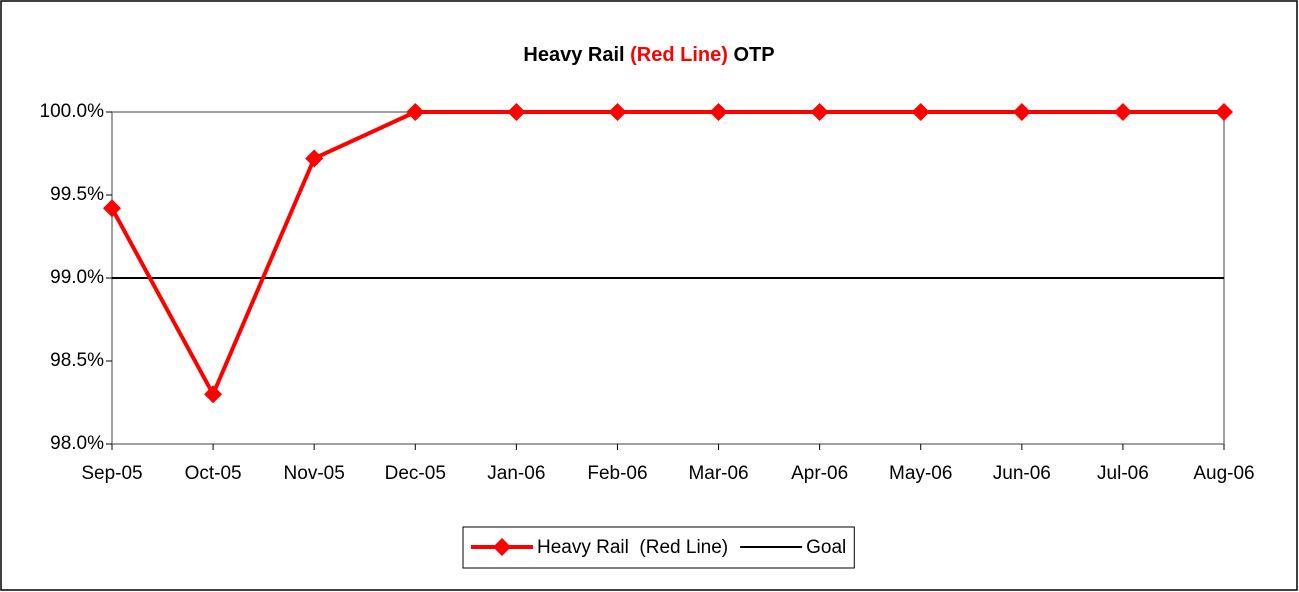 The width and height of the screenshot is (1299, 592). What do you see at coordinates (617, 473) in the screenshot?
I see `x-tick-label: Feb-06` at bounding box center [617, 473].